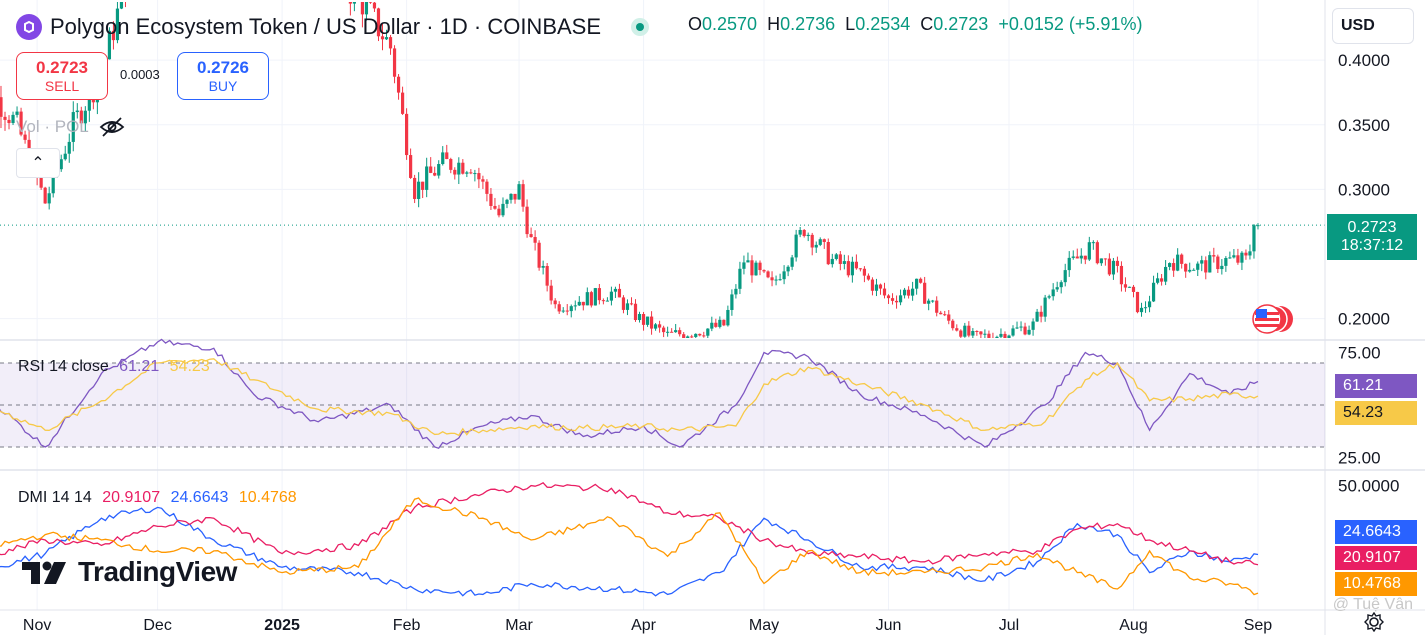  I want to click on rsi-tick-label: 25.00, so click(1359, 458).